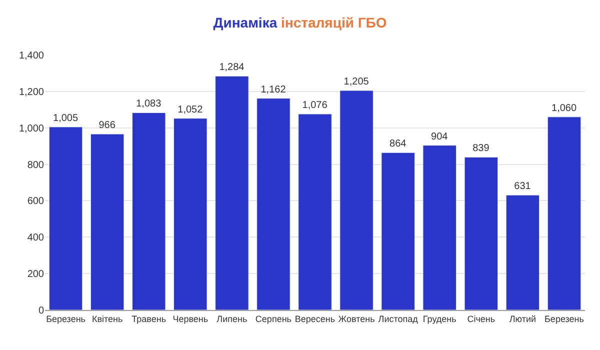  I want to click on y-tick-label: 600, so click(35, 202).